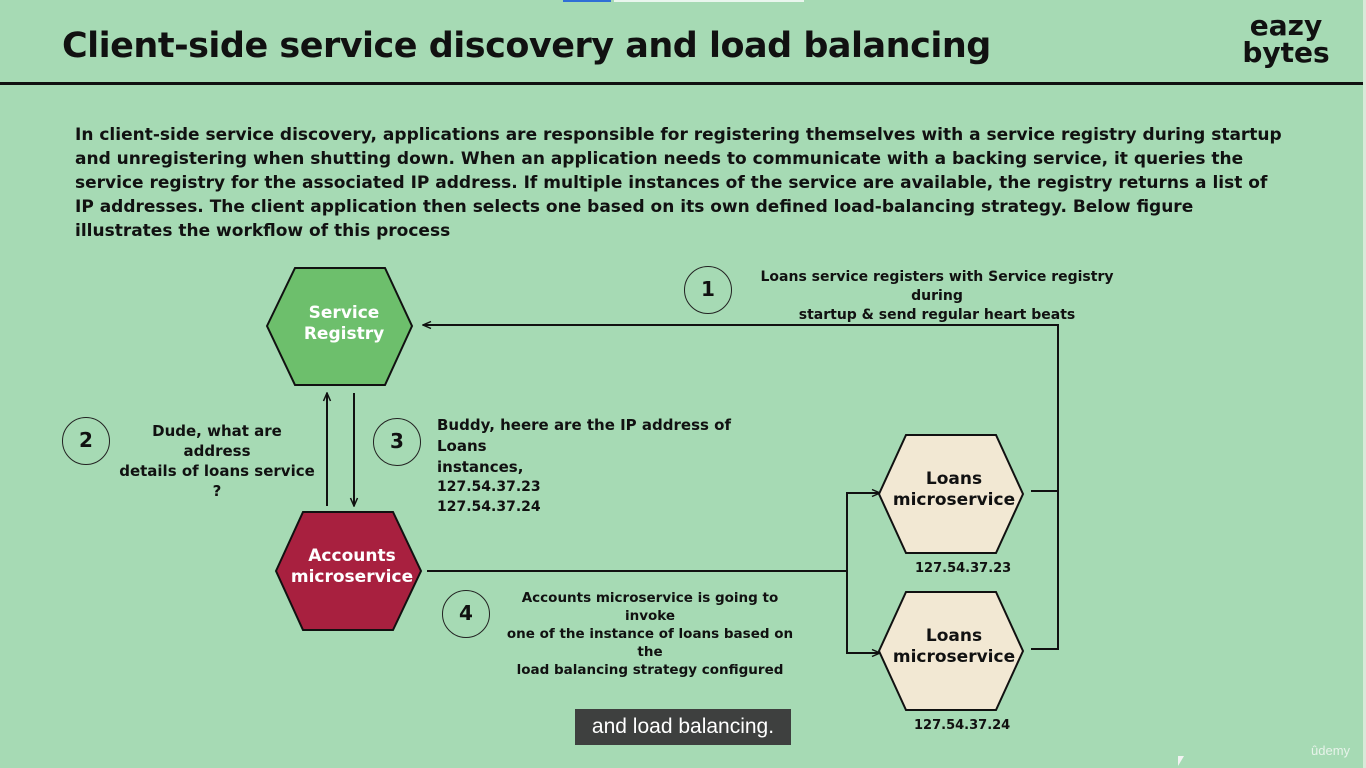 The width and height of the screenshot is (1366, 768). Describe the element at coordinates (217, 441) in the screenshot. I see `step-2-line1: Dude, what are address` at that location.